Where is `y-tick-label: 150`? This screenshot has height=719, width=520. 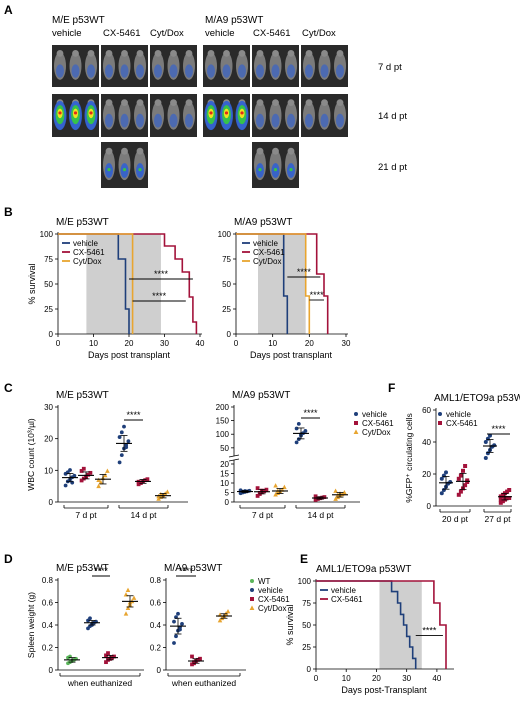 y-tick-label: 150 is located at coordinates (223, 421).